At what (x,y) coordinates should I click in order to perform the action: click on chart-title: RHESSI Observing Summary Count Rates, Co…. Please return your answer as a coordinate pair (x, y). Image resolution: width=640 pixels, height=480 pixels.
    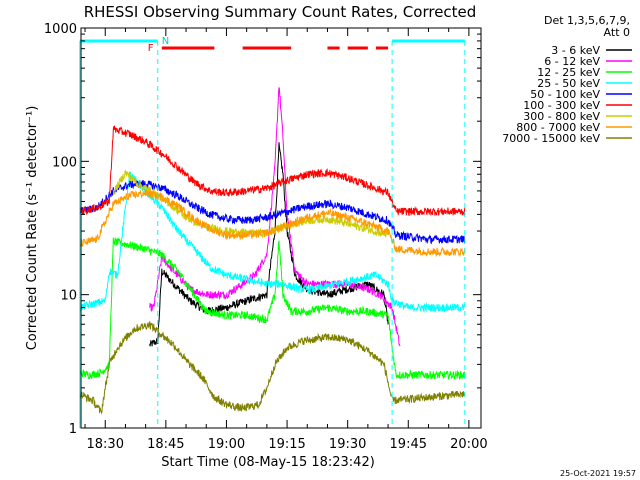
    Looking at the image, I should click on (280, 12).